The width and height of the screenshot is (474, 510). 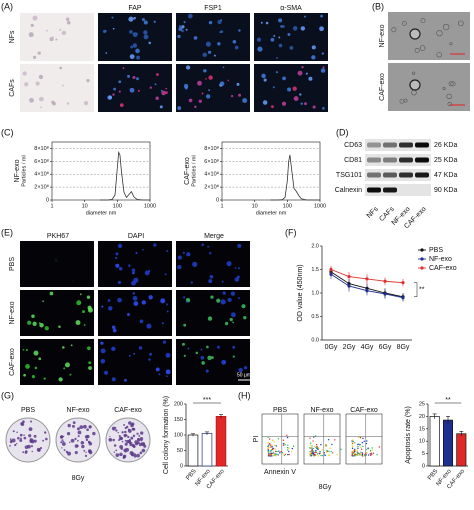 I want to click on y-tick-label: 1.0, so click(x=315, y=293).